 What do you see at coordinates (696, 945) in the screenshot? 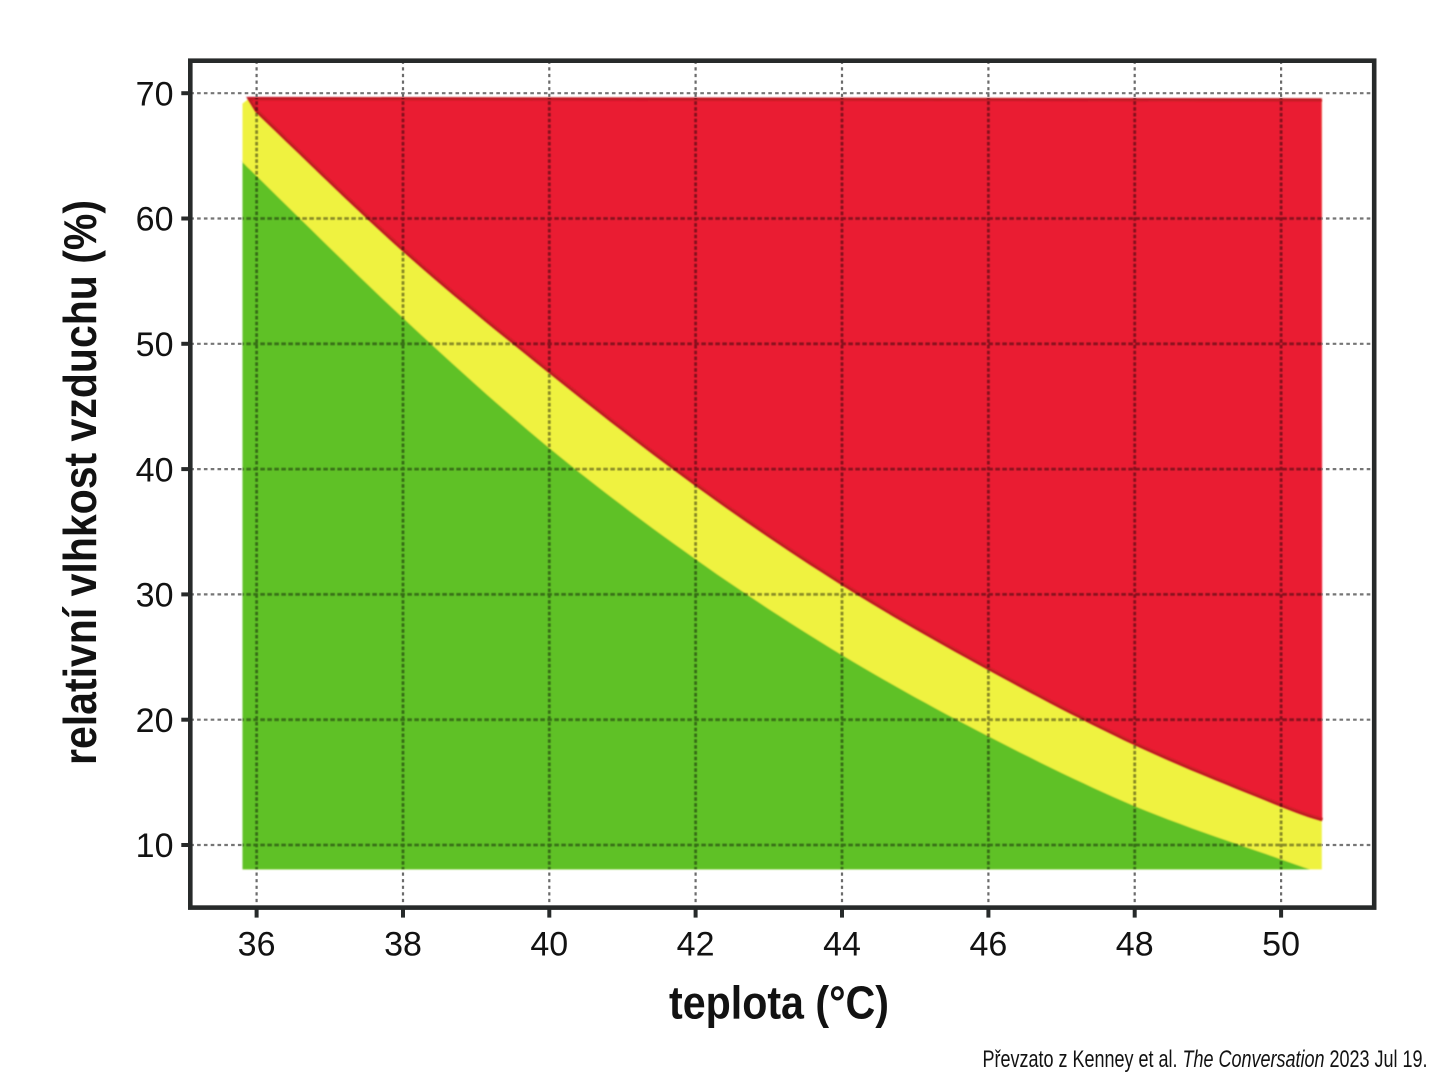
I see `svg-text: 42` at bounding box center [696, 945].